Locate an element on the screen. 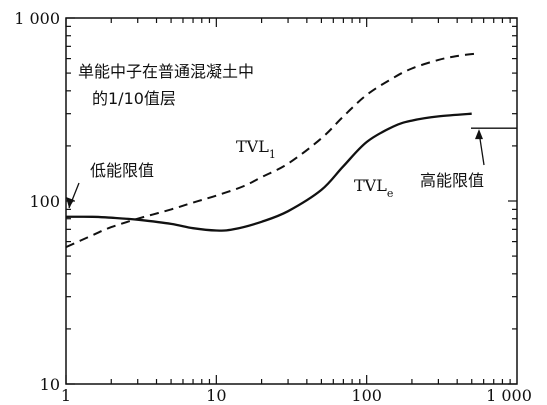 Image resolution: width=547 pixels, height=405 pixels. y-tick-label: 1 000 is located at coordinates (37, 18).